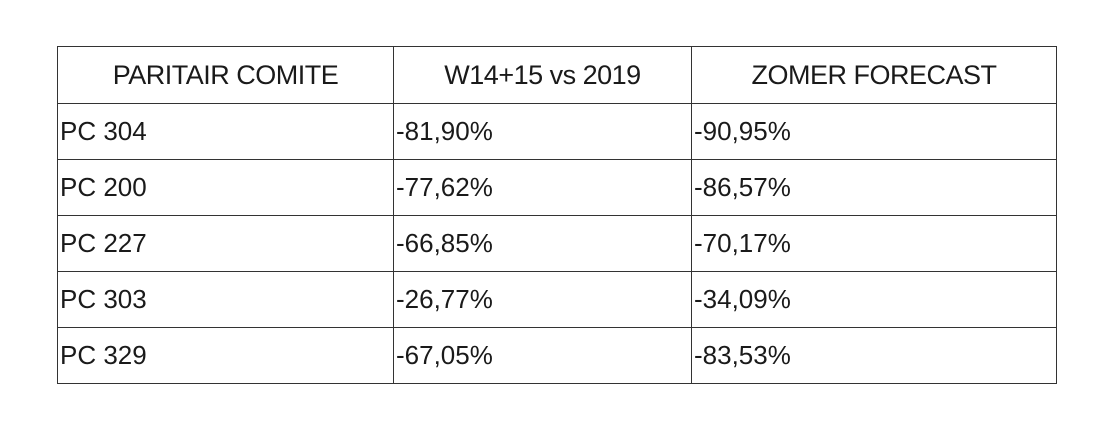 Image resolution: width=1116 pixels, height=430 pixels. What do you see at coordinates (225, 355) in the screenshot?
I see `cell-comite: PC 329` at bounding box center [225, 355].